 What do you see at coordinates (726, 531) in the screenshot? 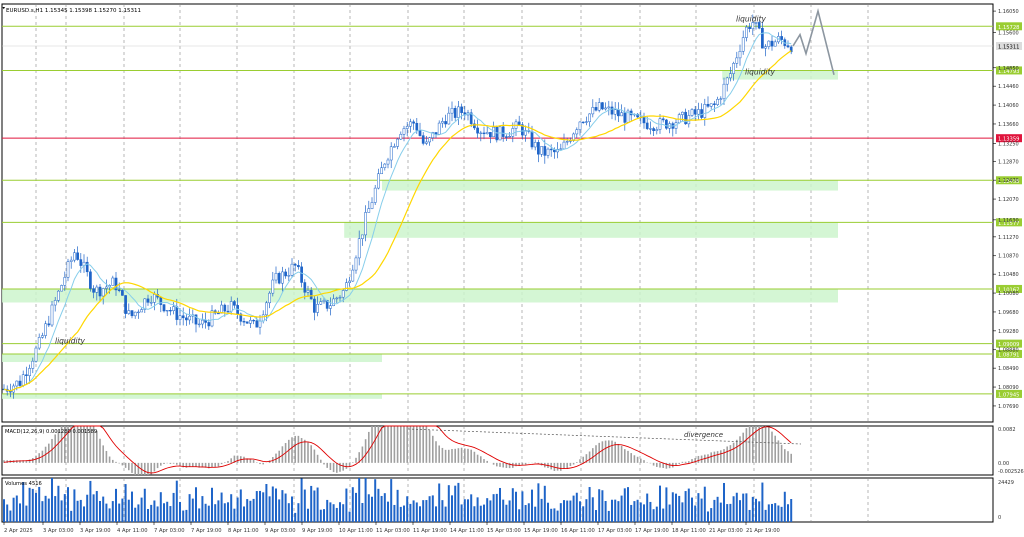
I see `time-tick-label: 21 Apr 03:00` at bounding box center [726, 531].